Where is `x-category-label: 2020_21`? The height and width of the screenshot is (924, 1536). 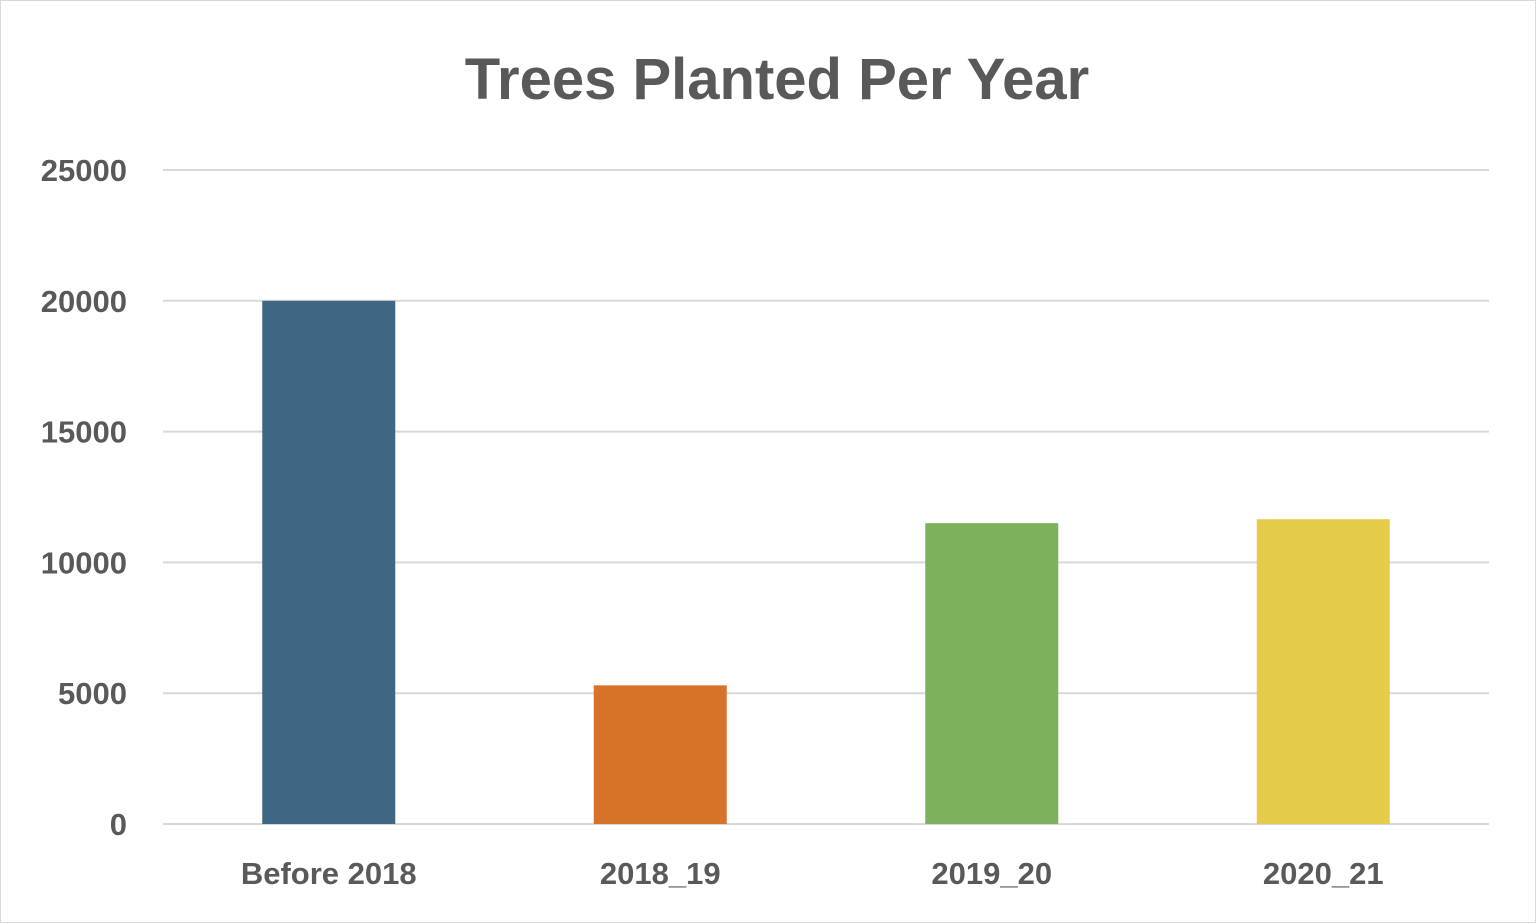 x-category-label: 2020_21 is located at coordinates (1323, 873).